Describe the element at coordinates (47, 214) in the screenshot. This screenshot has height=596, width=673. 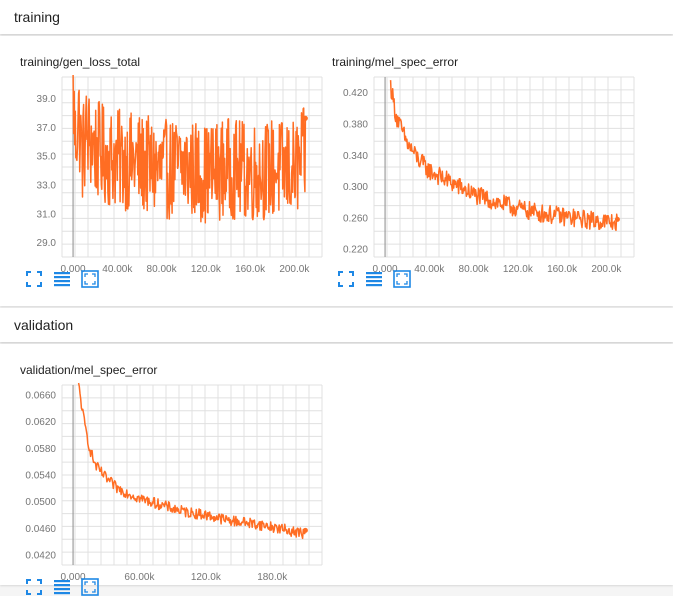
I see `y-tick-label: 31.0` at that location.